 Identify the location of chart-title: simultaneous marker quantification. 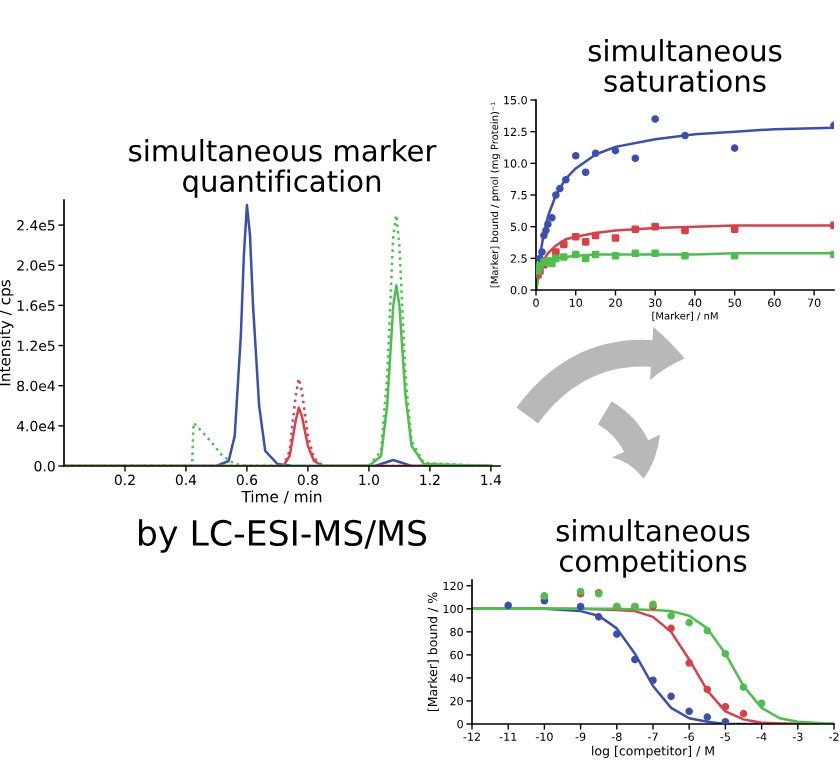
(283, 168).